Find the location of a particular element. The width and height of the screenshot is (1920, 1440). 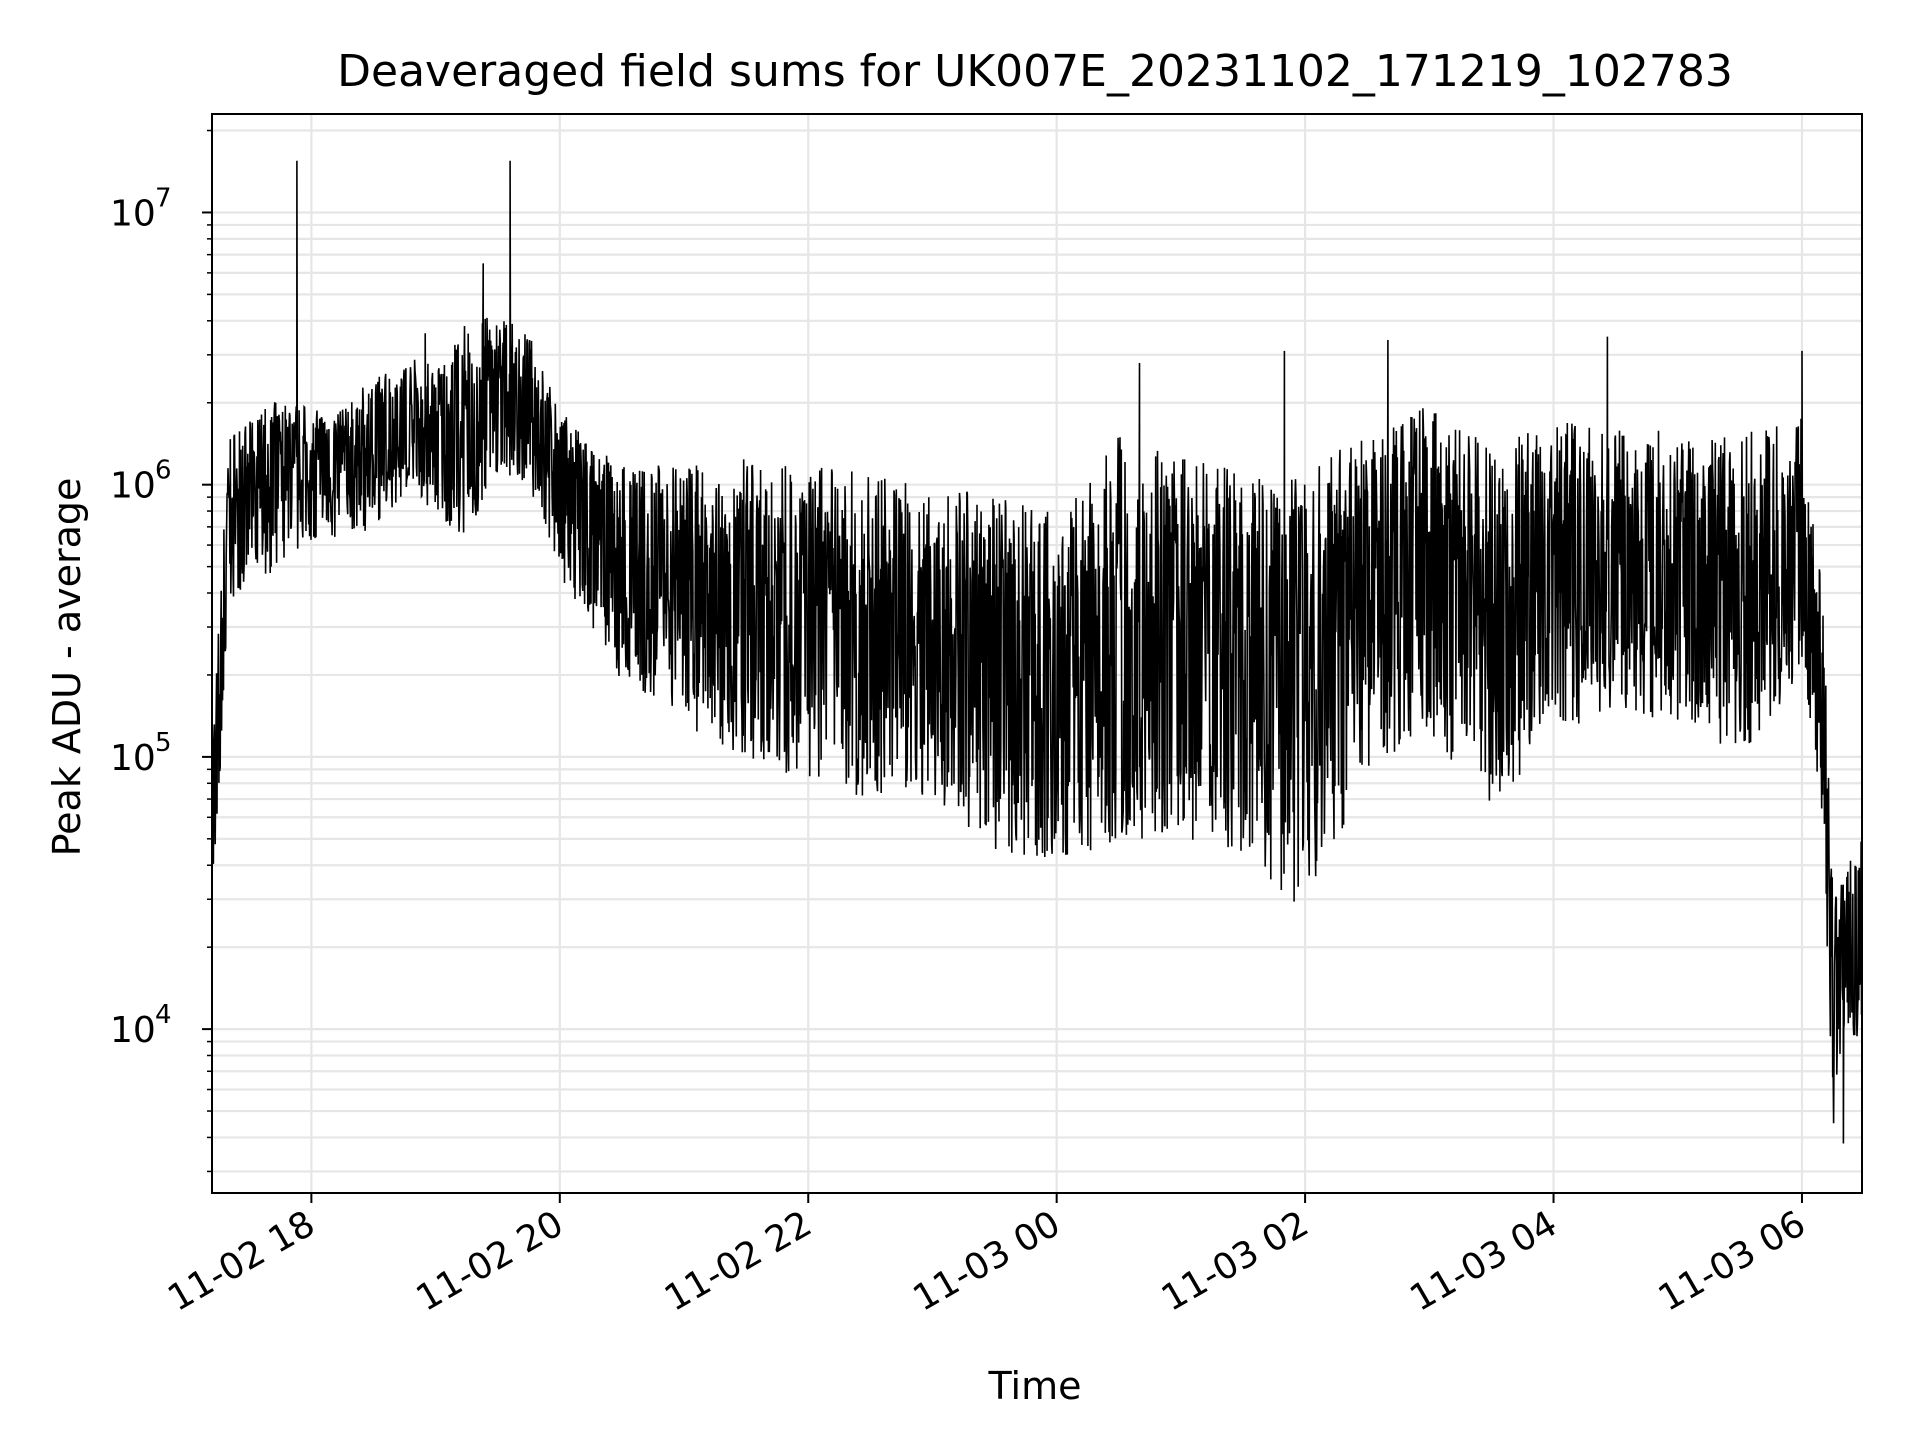

y-tick-label: 10 6 is located at coordinates (141, 481).